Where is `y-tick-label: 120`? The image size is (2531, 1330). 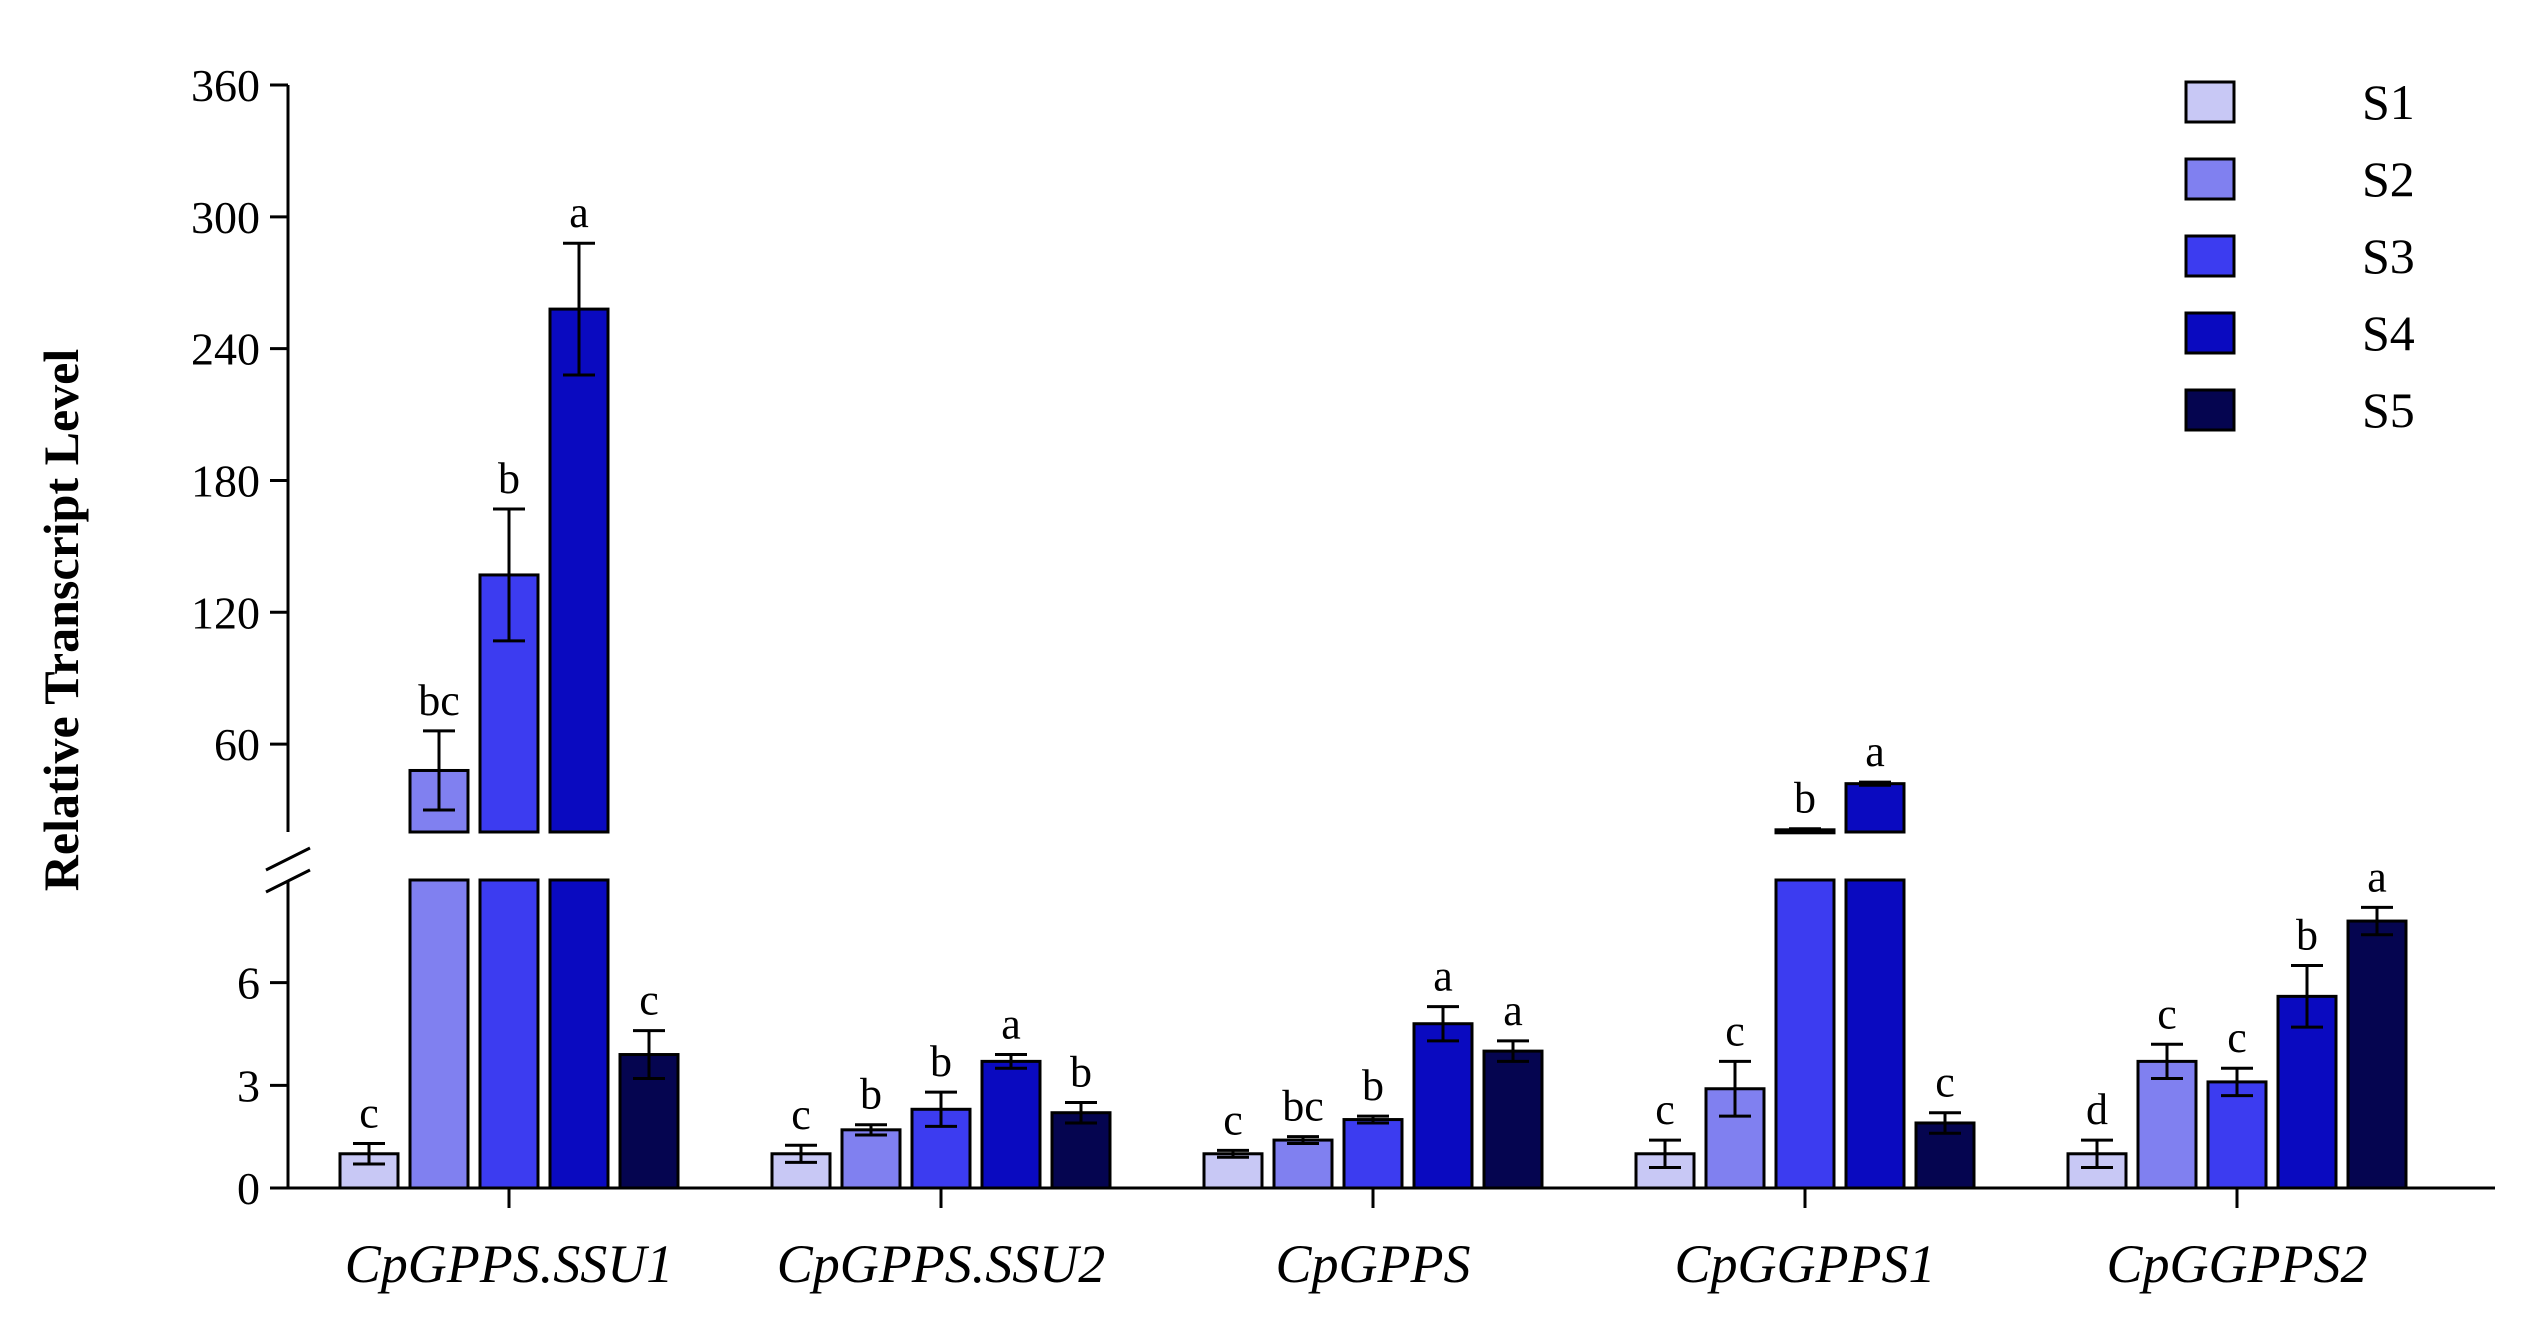 y-tick-label: 120 is located at coordinates (225, 612).